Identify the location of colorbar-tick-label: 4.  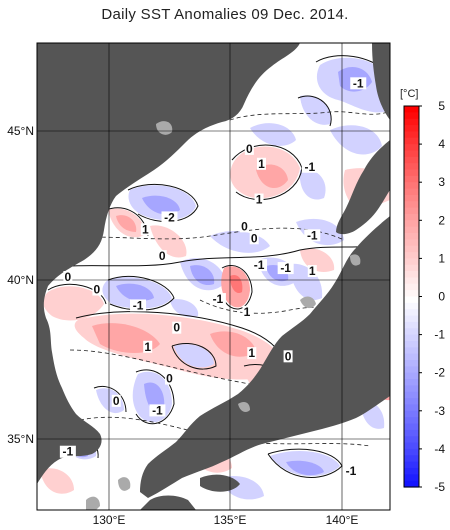
(441, 144).